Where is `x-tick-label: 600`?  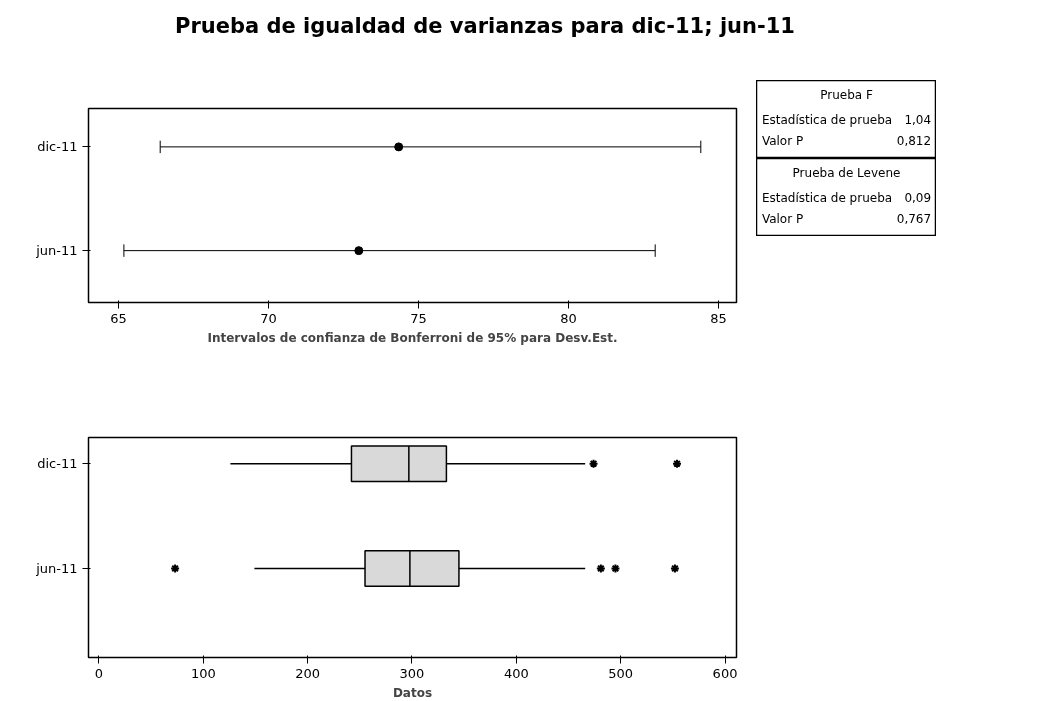 x-tick-label: 600 is located at coordinates (725, 673).